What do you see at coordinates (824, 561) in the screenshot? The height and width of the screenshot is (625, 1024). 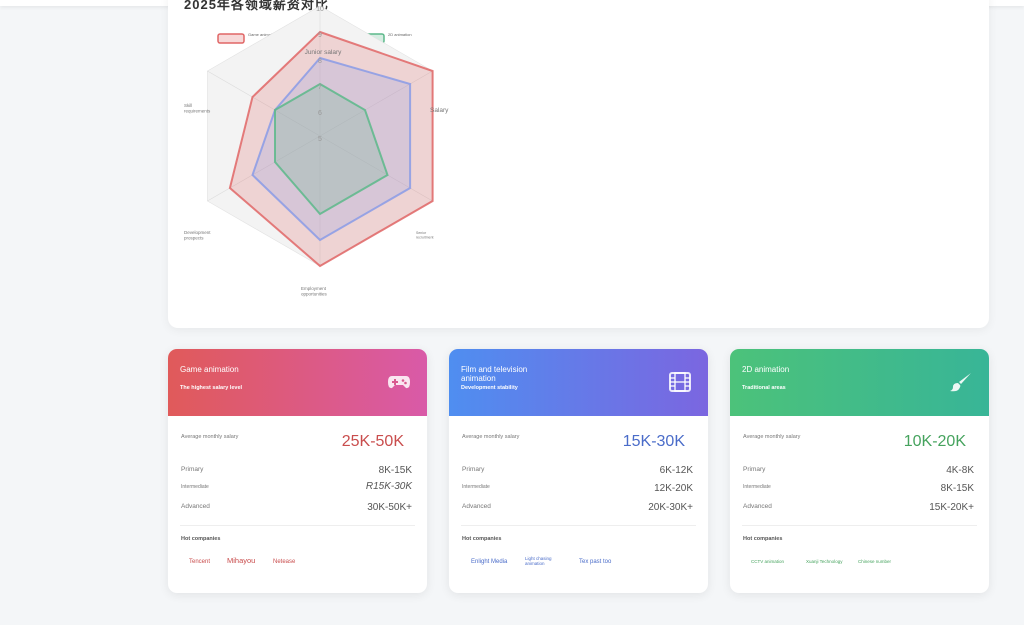 I see `company-tag: Xuanji Technology` at bounding box center [824, 561].